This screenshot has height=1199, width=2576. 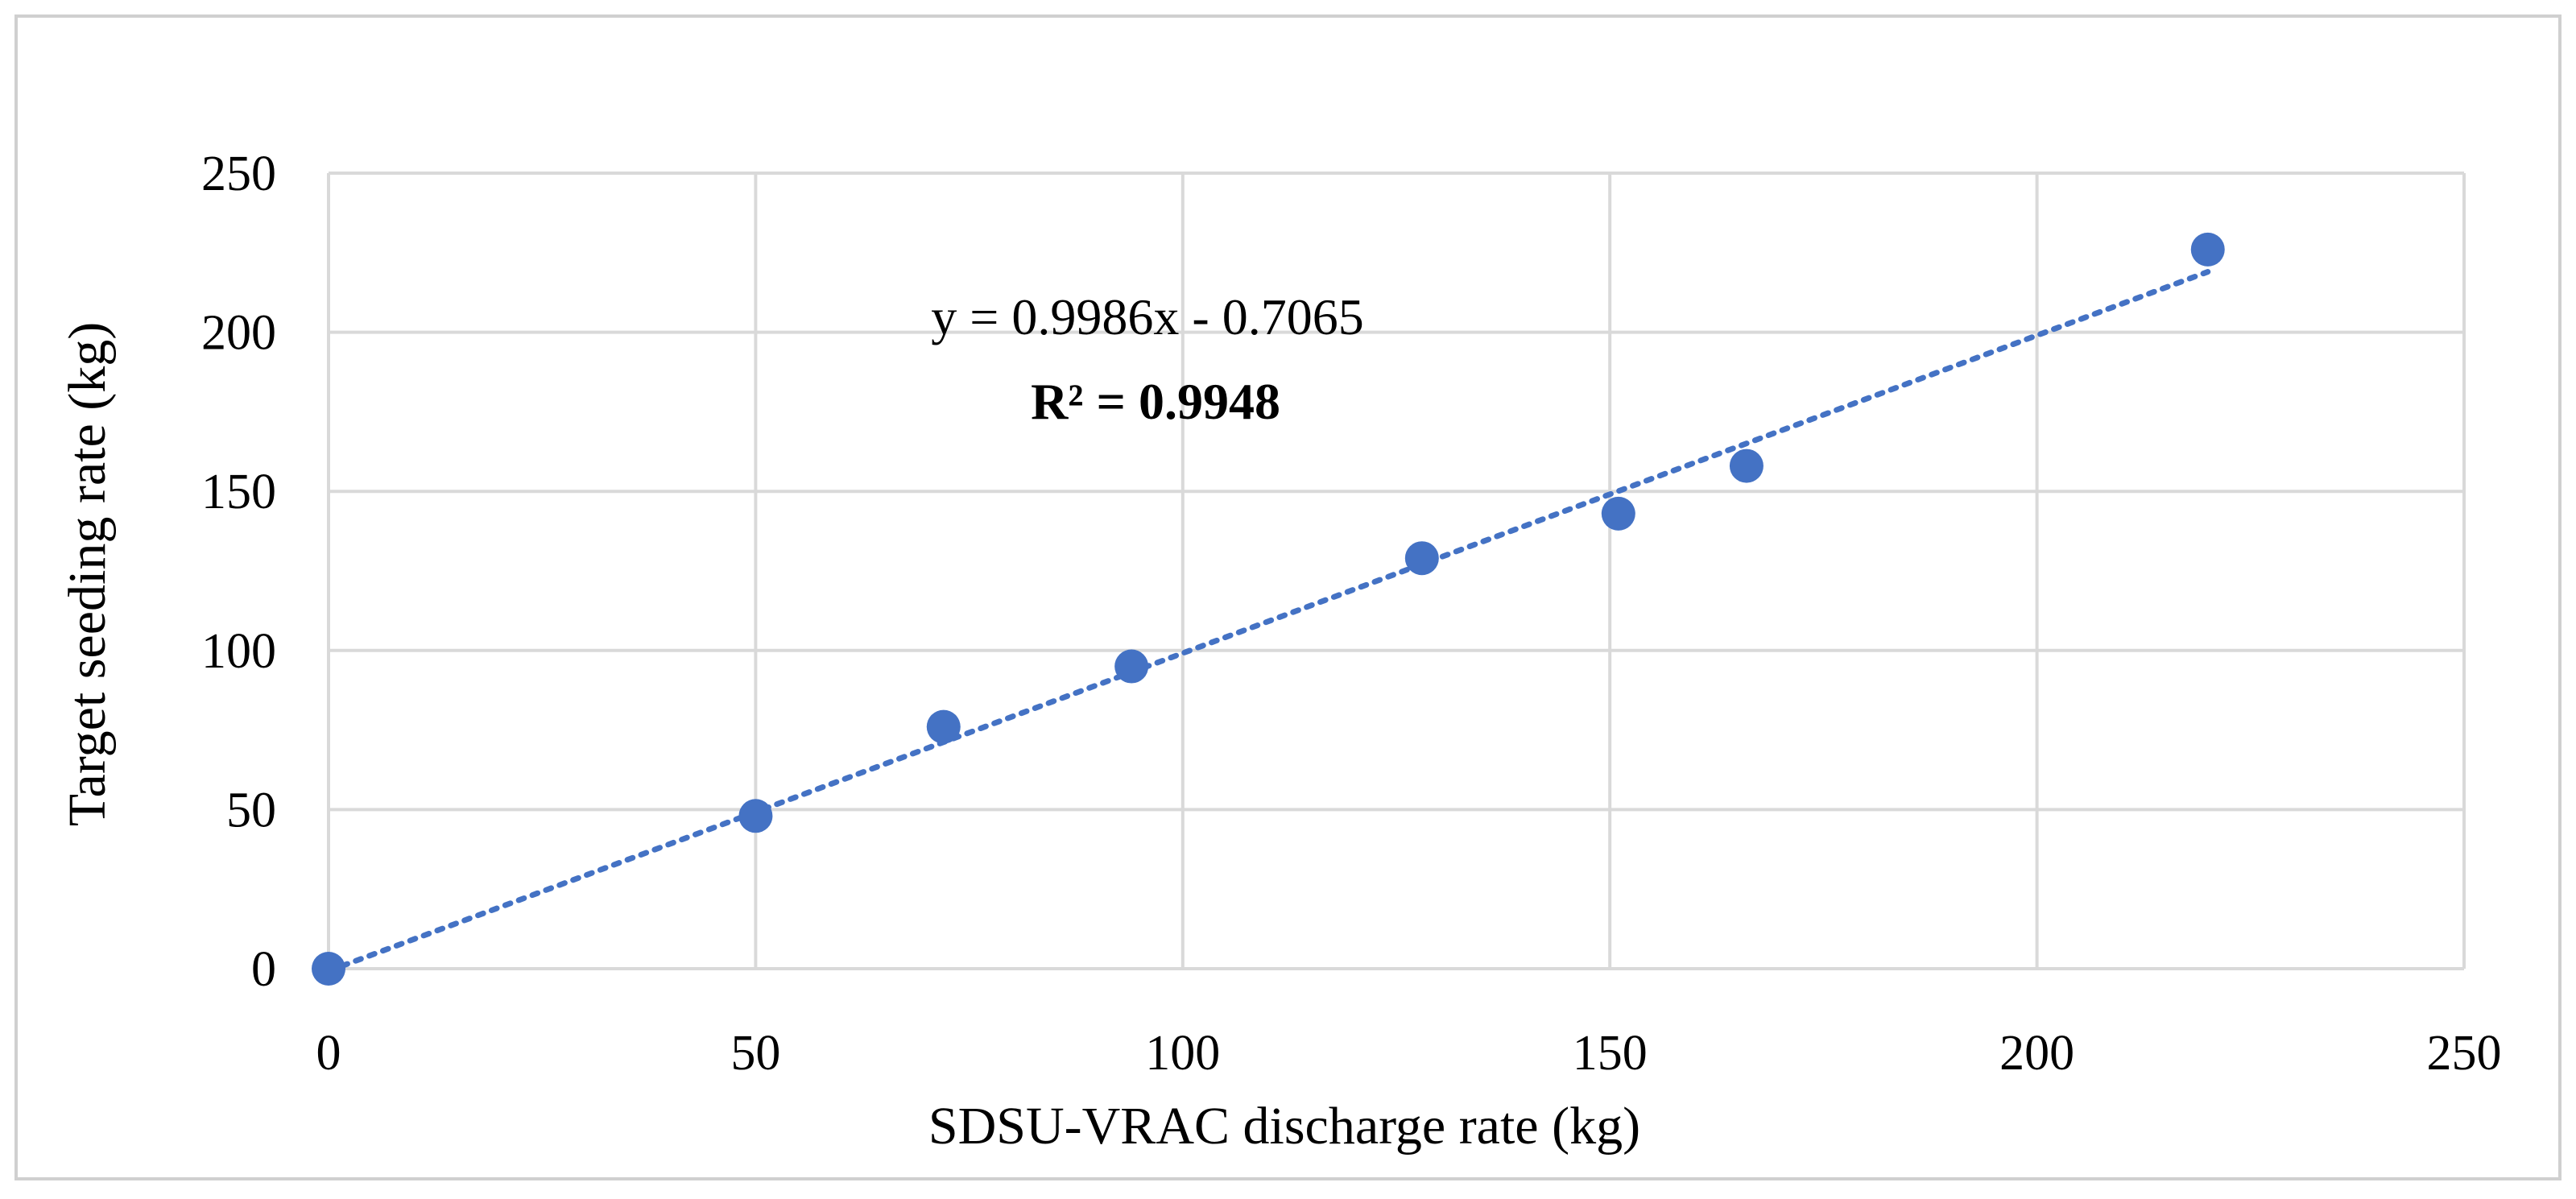 I want to click on x-tick-label: 150, so click(x=1611, y=1053).